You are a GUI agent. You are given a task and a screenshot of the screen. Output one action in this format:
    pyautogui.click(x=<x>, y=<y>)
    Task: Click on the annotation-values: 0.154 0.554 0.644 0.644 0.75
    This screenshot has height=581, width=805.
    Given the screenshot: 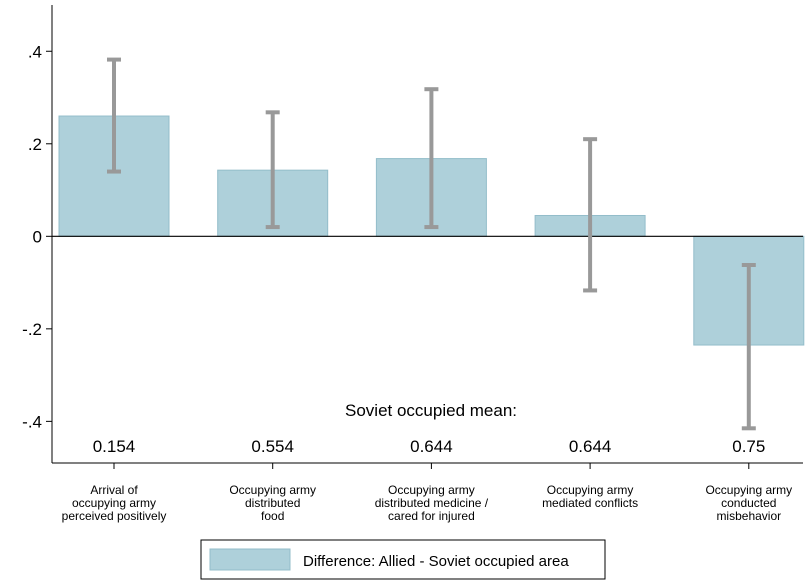 What is the action you would take?
    pyautogui.click(x=429, y=446)
    